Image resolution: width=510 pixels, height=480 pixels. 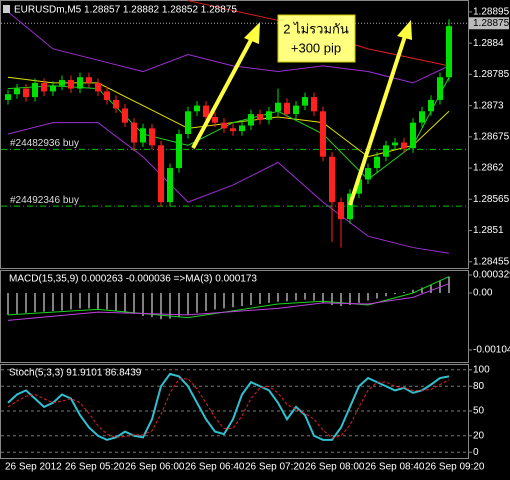 I want to click on symbol-icon, so click(x=6, y=9).